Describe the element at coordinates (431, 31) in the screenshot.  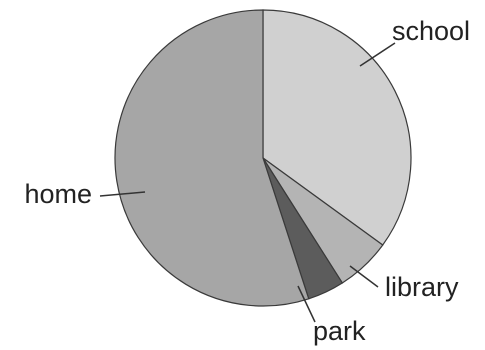
I see `slice-label-school: school` at that location.